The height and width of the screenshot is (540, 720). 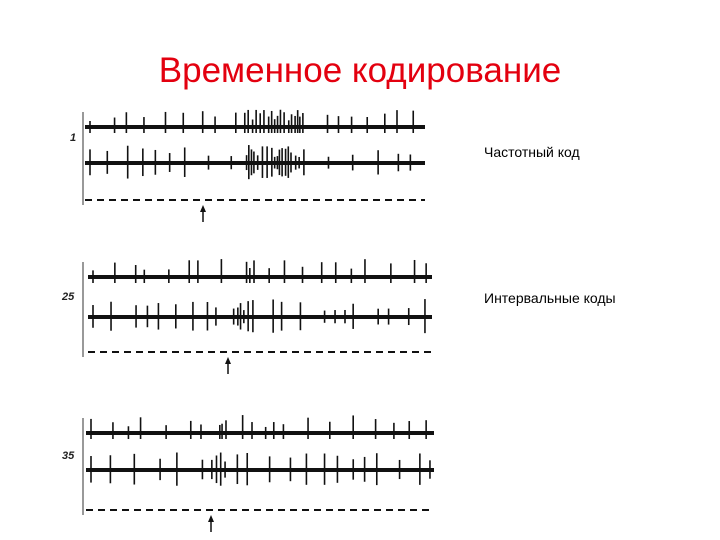 What do you see at coordinates (68, 456) in the screenshot?
I see `panel-label: 35` at bounding box center [68, 456].